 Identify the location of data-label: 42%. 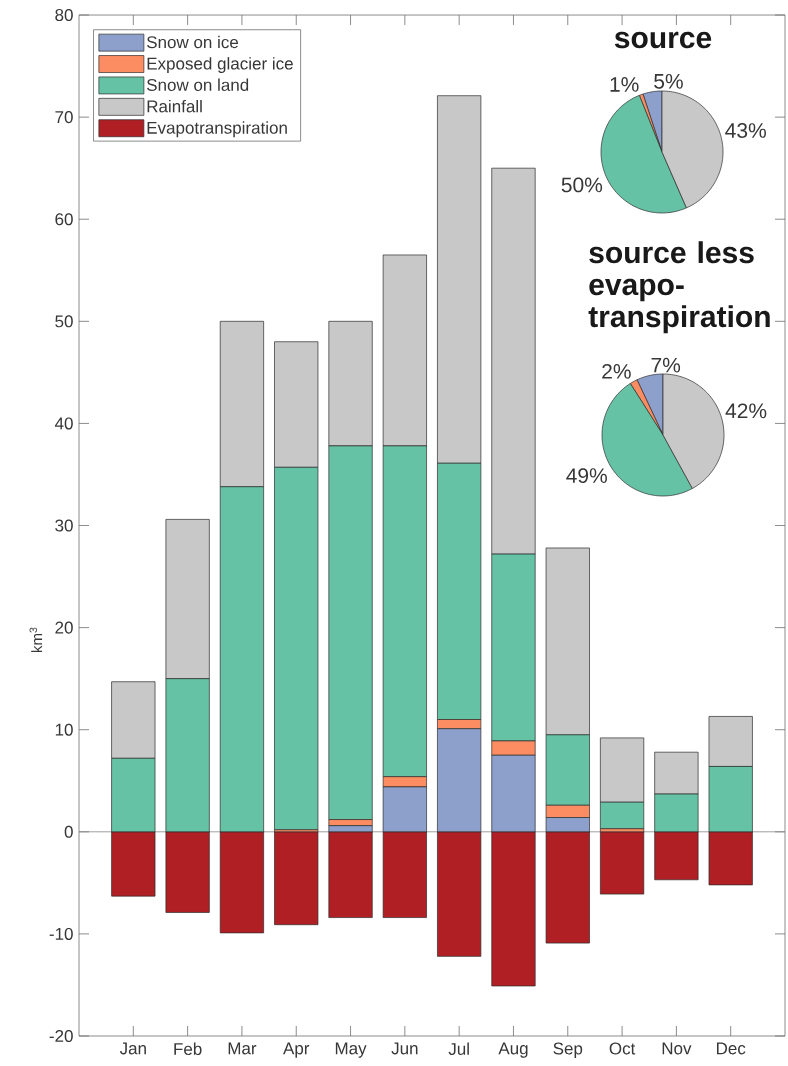
(746, 411).